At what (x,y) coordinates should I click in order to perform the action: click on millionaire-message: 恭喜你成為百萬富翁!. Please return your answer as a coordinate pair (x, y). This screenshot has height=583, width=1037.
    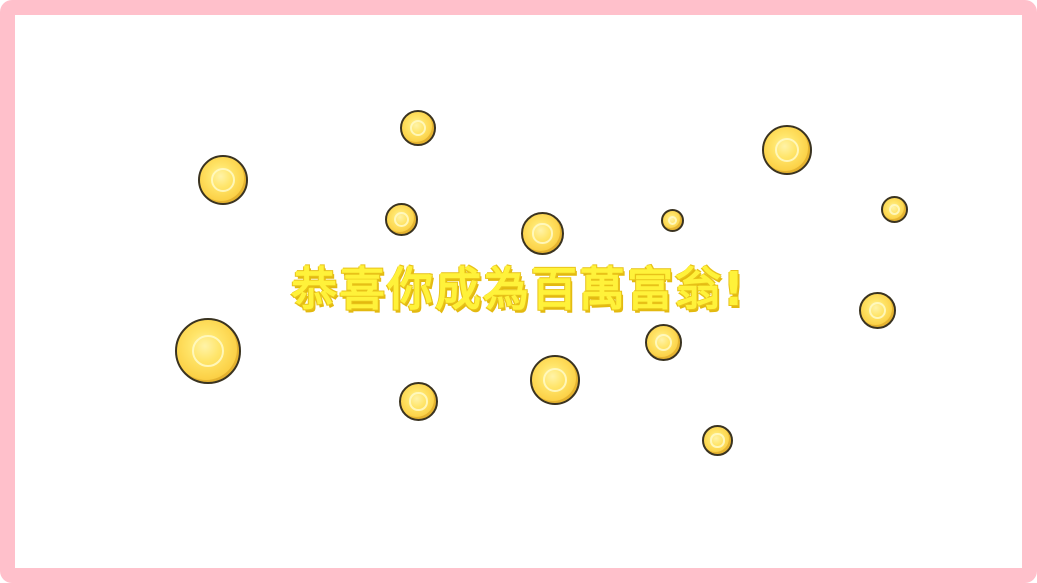
    Looking at the image, I should click on (518, 289).